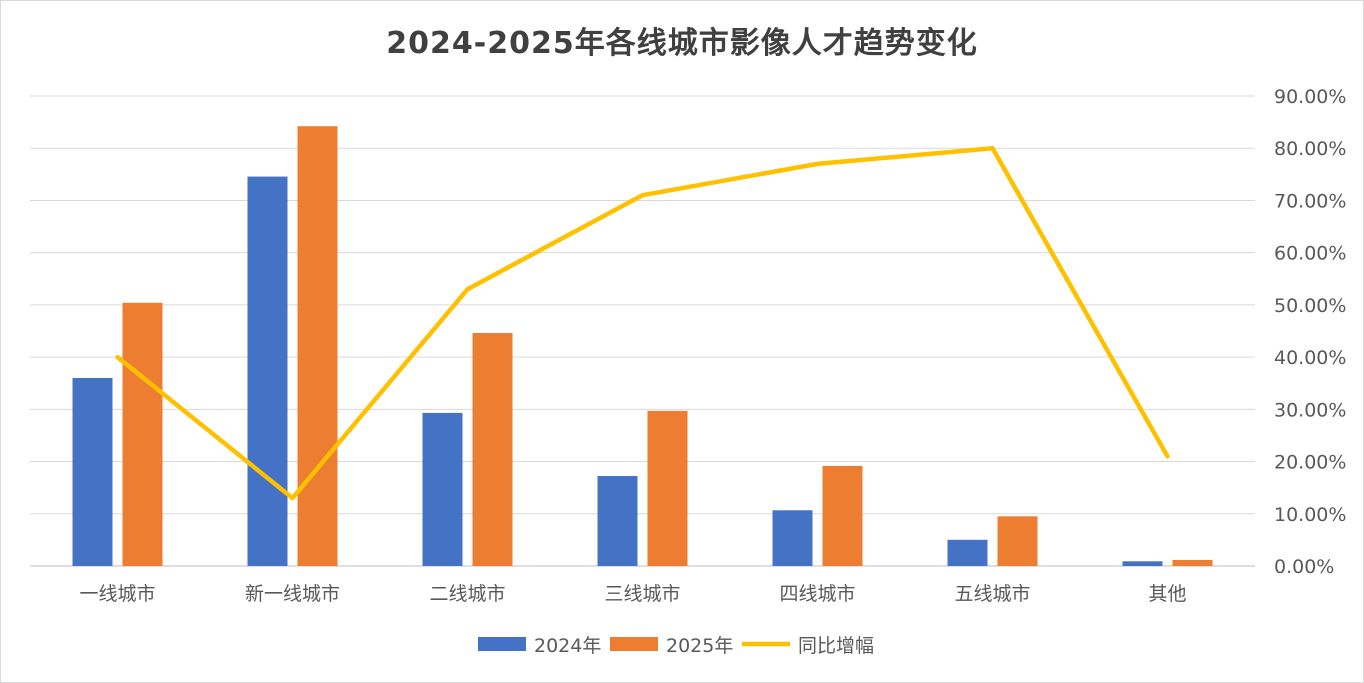  I want to click on category-labels: 一线城市 新一线城市 二线城市 三线城市 四线城市 五线城市 其他, so click(632, 594).